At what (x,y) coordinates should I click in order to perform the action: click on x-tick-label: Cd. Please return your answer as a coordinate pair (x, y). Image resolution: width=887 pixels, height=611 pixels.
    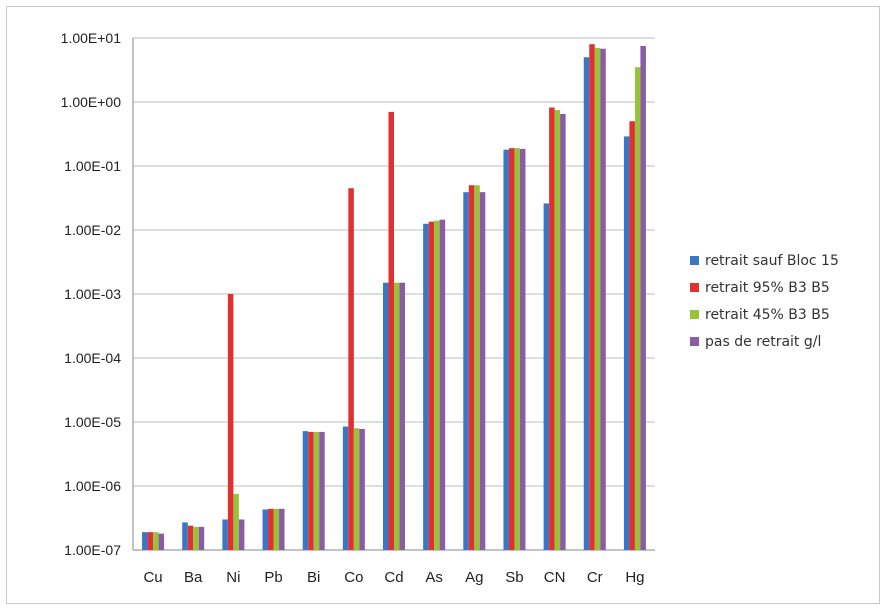
    Looking at the image, I should click on (393, 577).